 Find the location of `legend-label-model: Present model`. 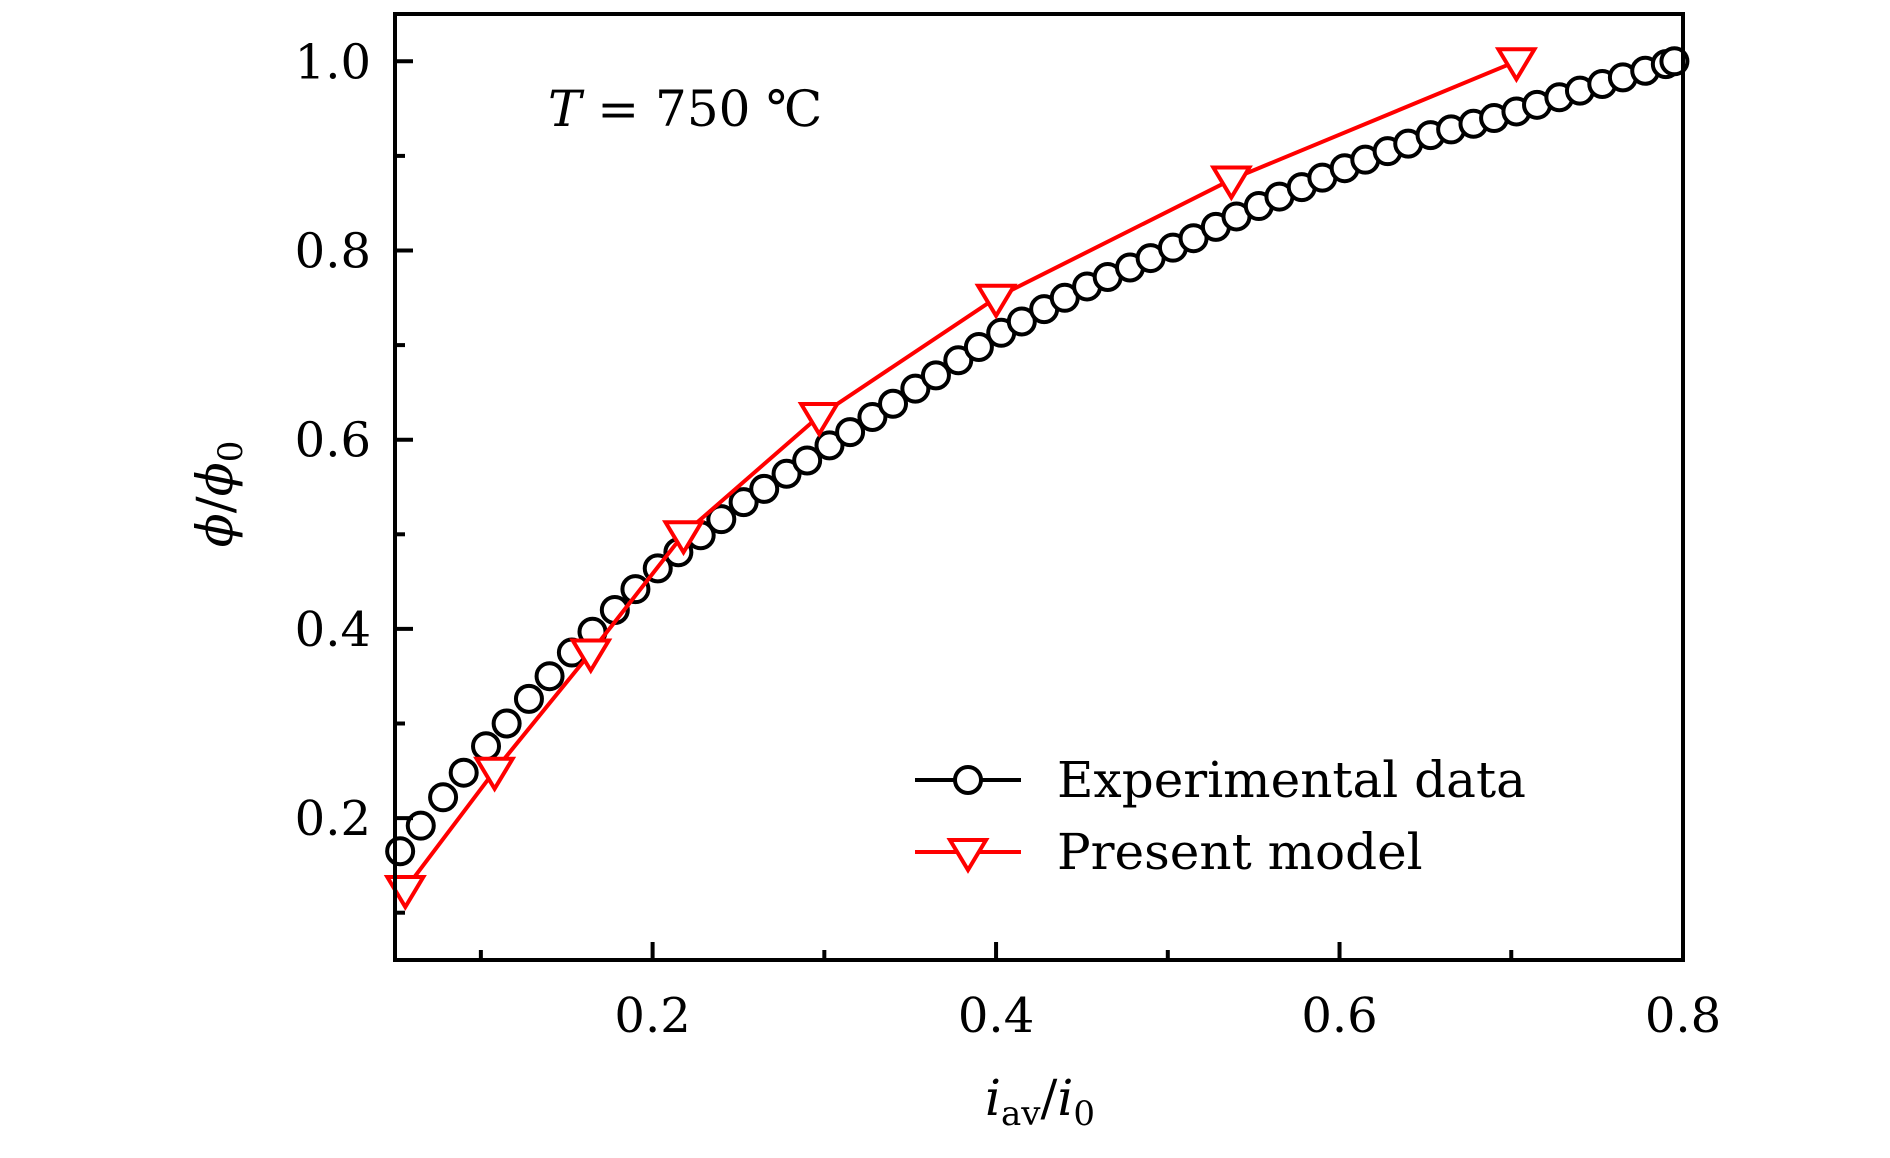

legend-label-model: Present model is located at coordinates (1240, 852).